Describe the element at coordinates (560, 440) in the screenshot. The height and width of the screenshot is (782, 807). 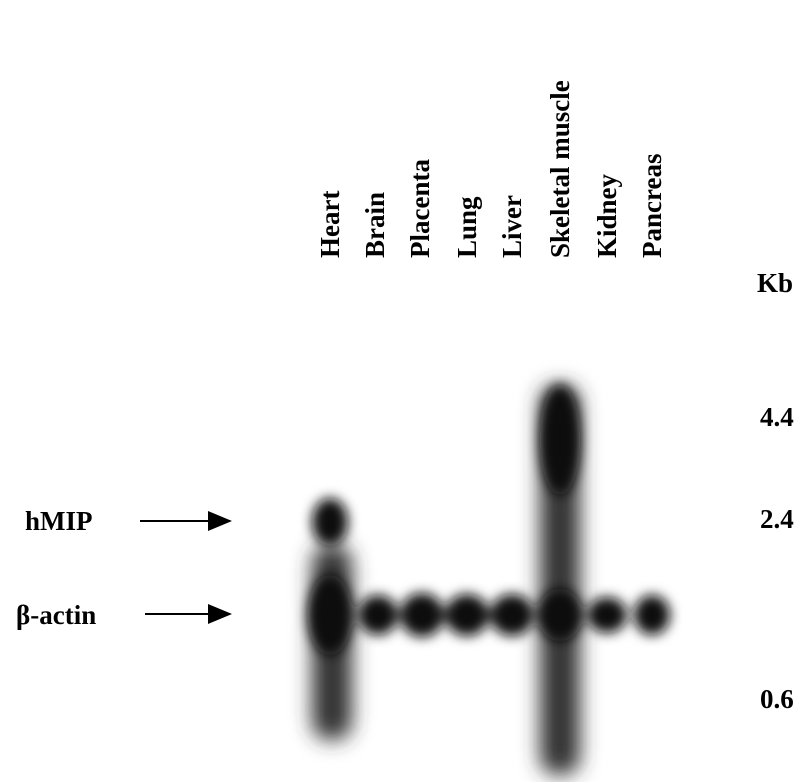
I see `muscle-band` at that location.